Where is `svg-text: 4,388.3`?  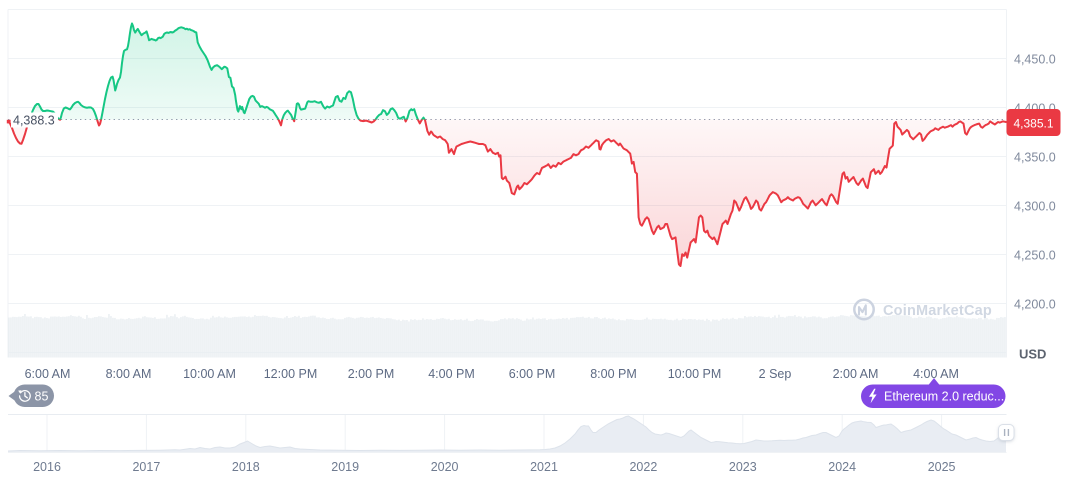
svg-text: 4,388.3 is located at coordinates (34, 121).